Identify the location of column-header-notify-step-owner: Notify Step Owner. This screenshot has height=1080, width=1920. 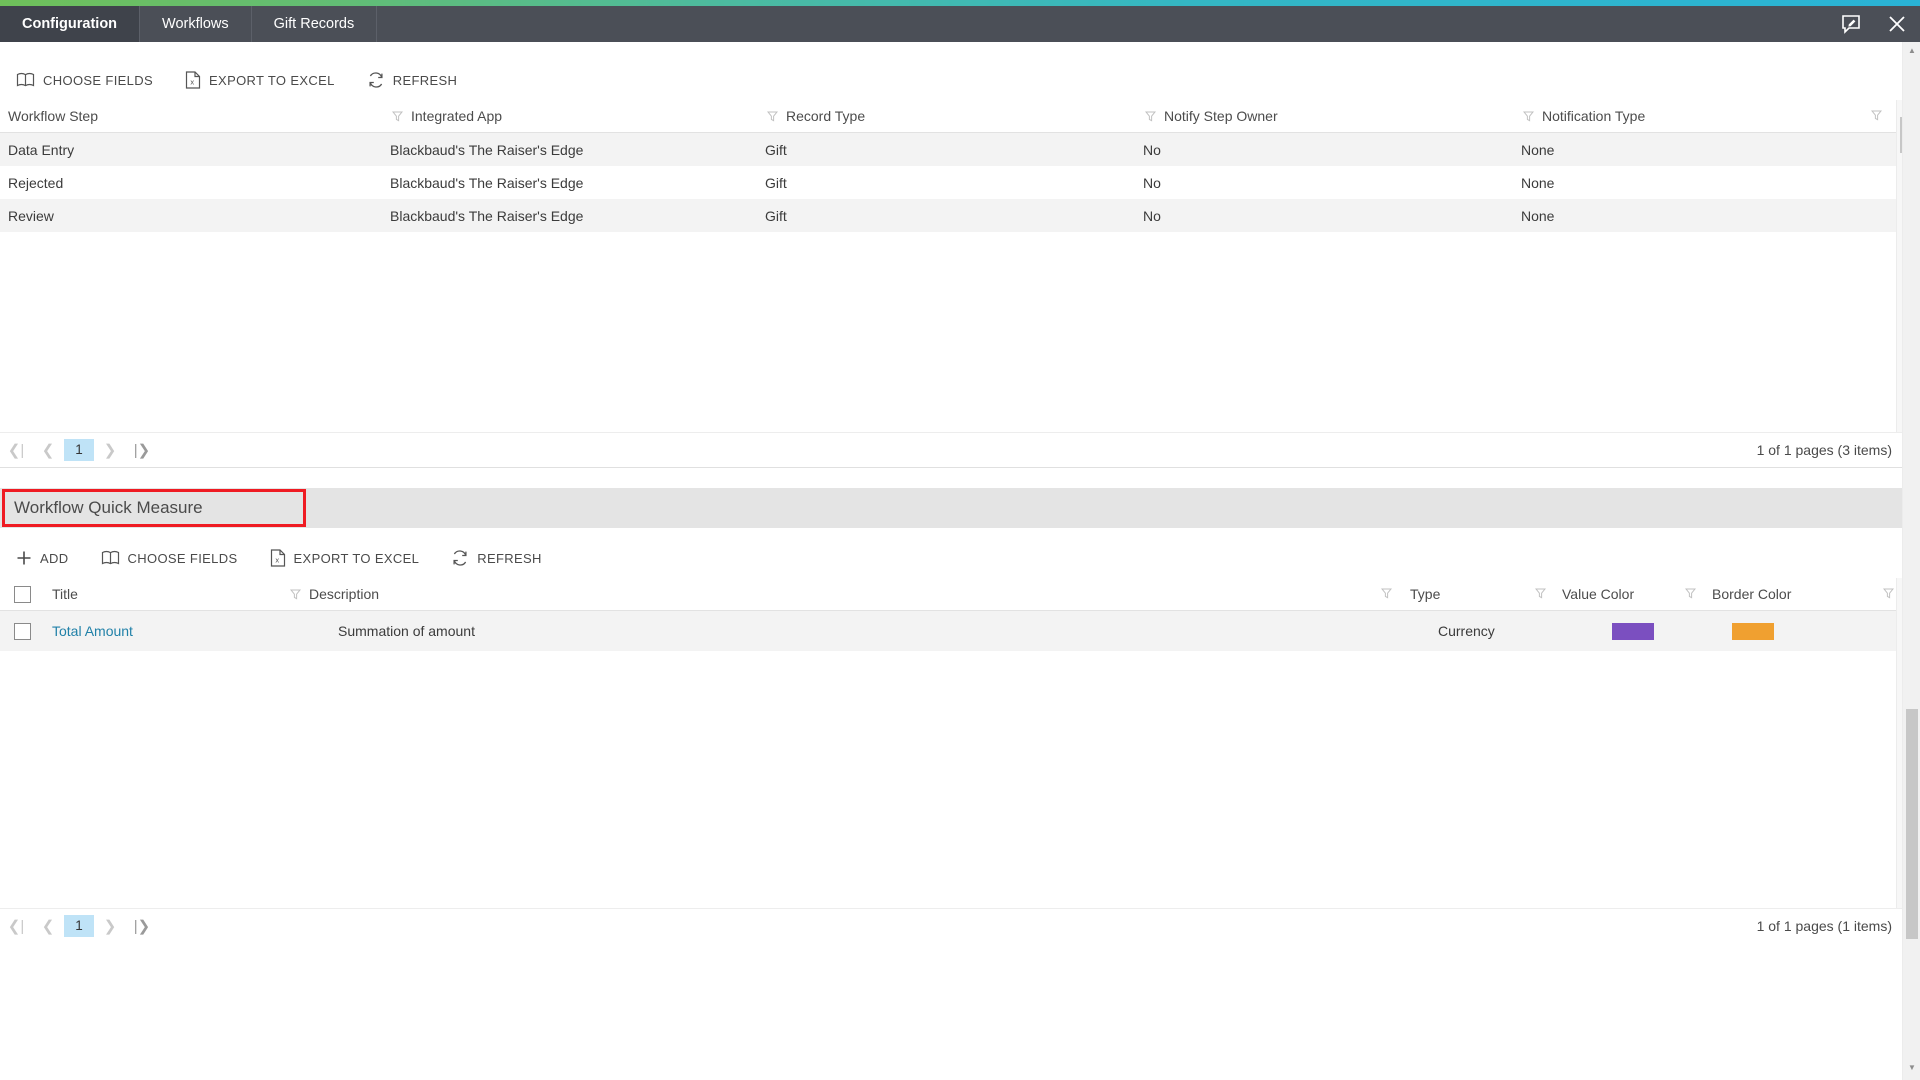
(1324, 116).